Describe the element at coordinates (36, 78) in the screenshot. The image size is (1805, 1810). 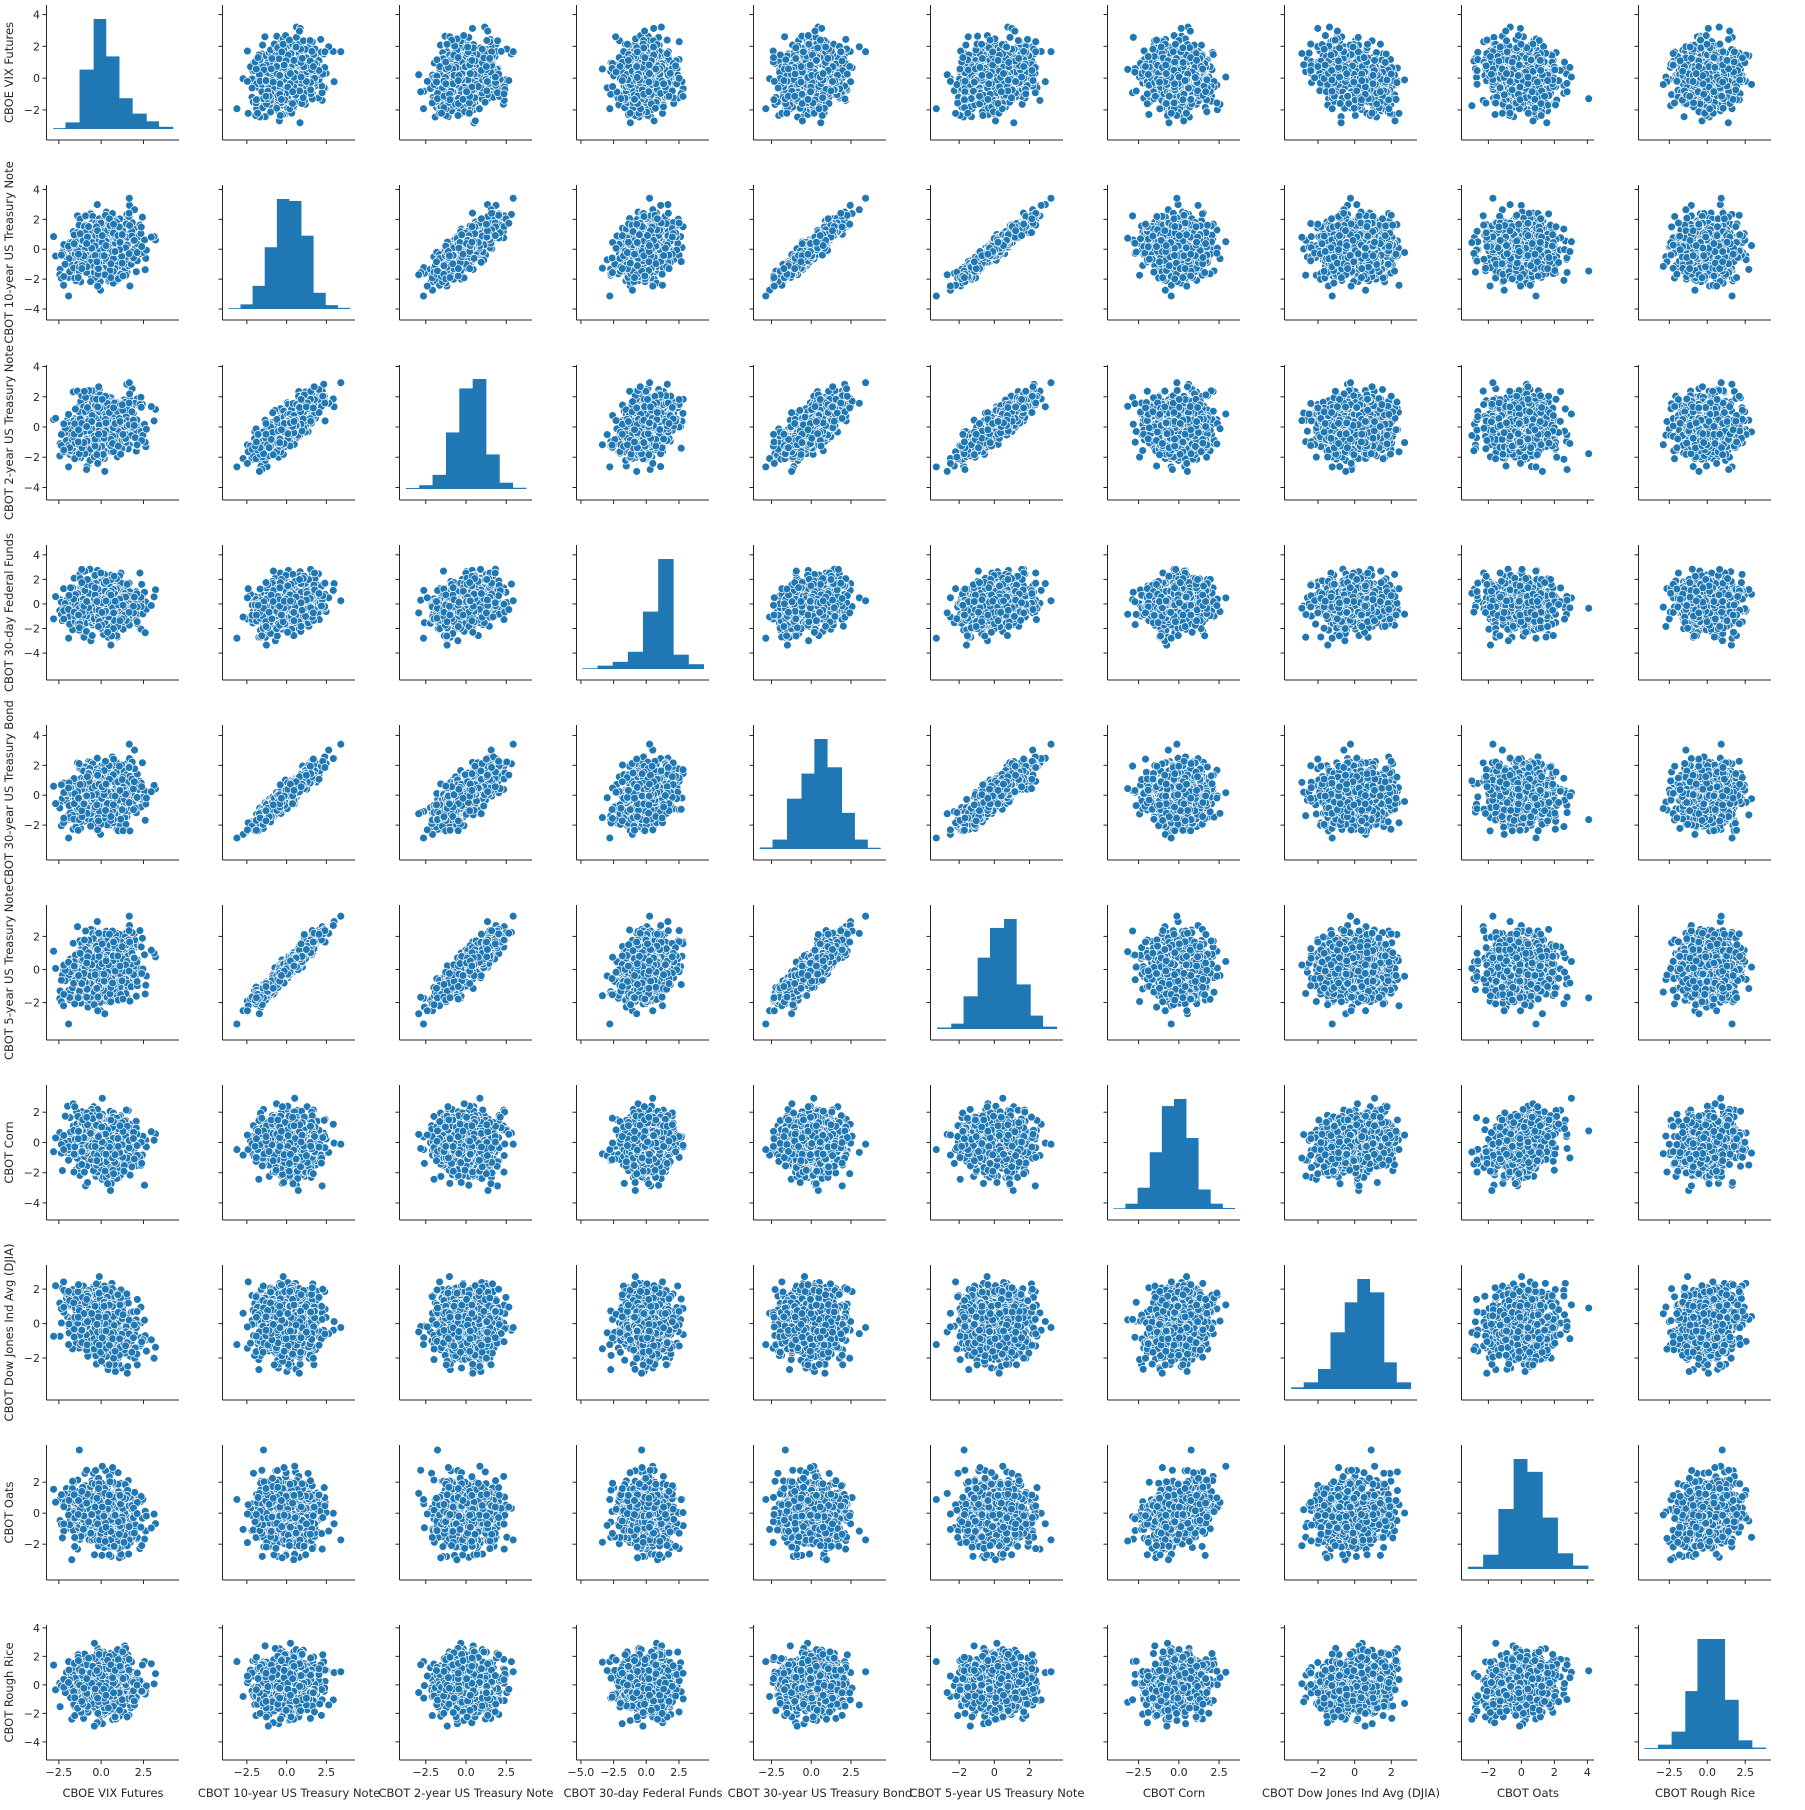
I see `y-tick-label: 0` at that location.